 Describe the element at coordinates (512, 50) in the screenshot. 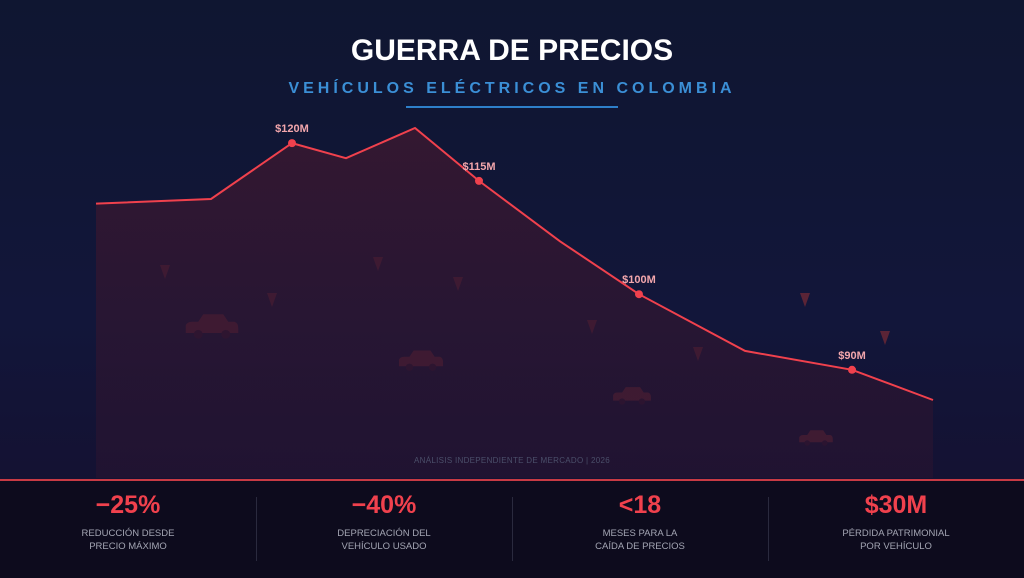

I see `page-title: GUERRA DE PRECIOS` at that location.